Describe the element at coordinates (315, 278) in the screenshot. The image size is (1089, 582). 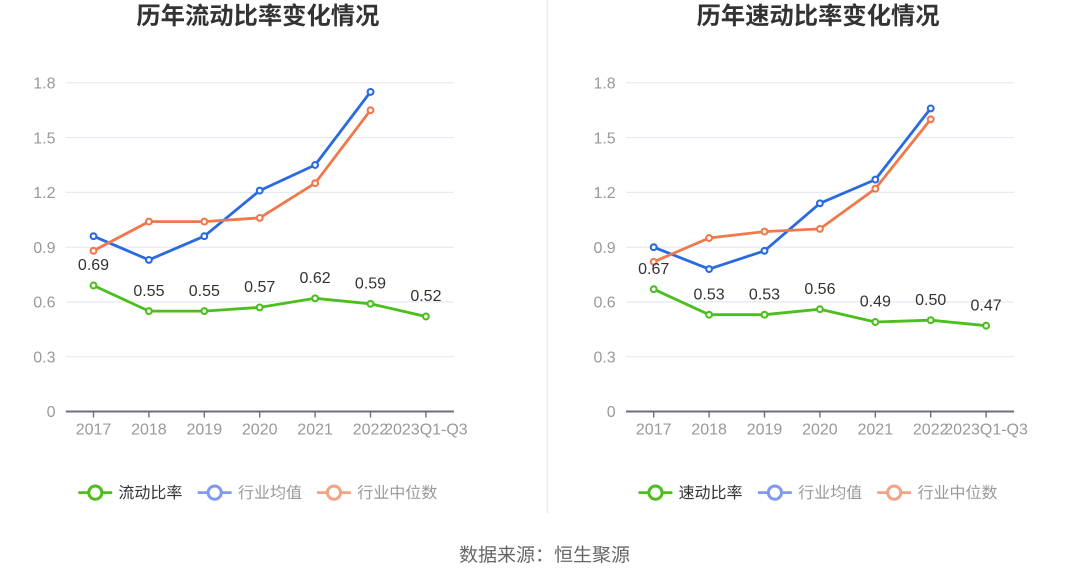
I see `svg-text: 0.62` at that location.